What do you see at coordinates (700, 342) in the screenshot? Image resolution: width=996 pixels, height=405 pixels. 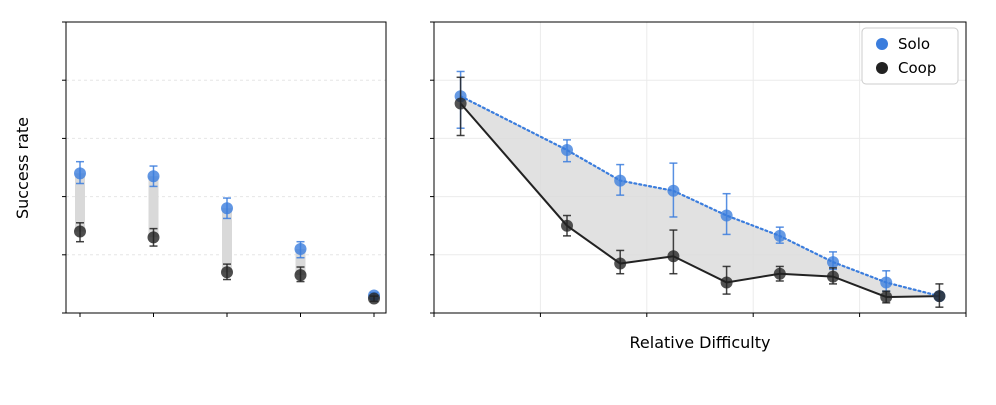 I see `right-x-axis-label: Relative Difficulty` at bounding box center [700, 342].